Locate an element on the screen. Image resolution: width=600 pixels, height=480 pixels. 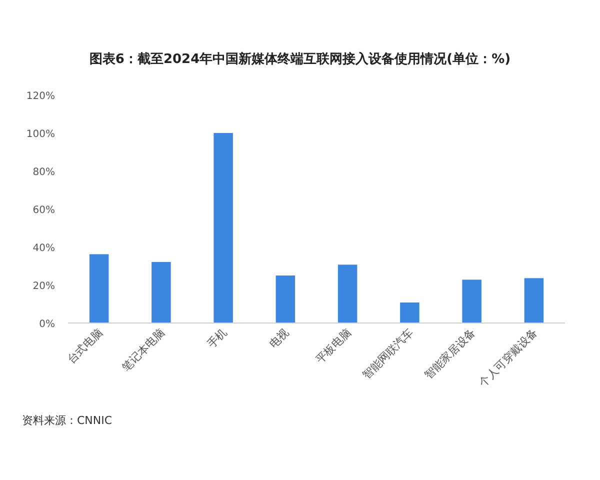
y-tick-label: 60% is located at coordinates (43, 210).